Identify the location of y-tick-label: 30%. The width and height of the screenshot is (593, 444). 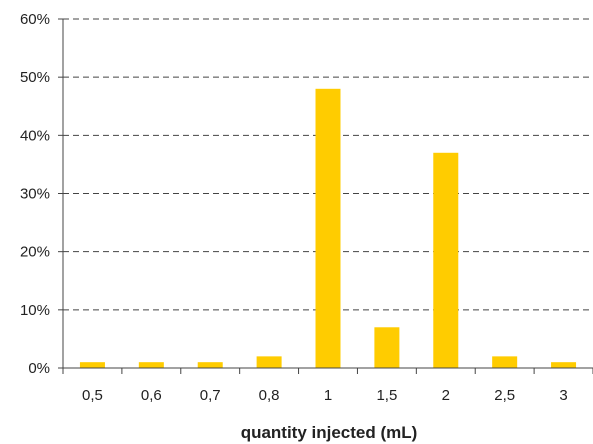
(35, 194).